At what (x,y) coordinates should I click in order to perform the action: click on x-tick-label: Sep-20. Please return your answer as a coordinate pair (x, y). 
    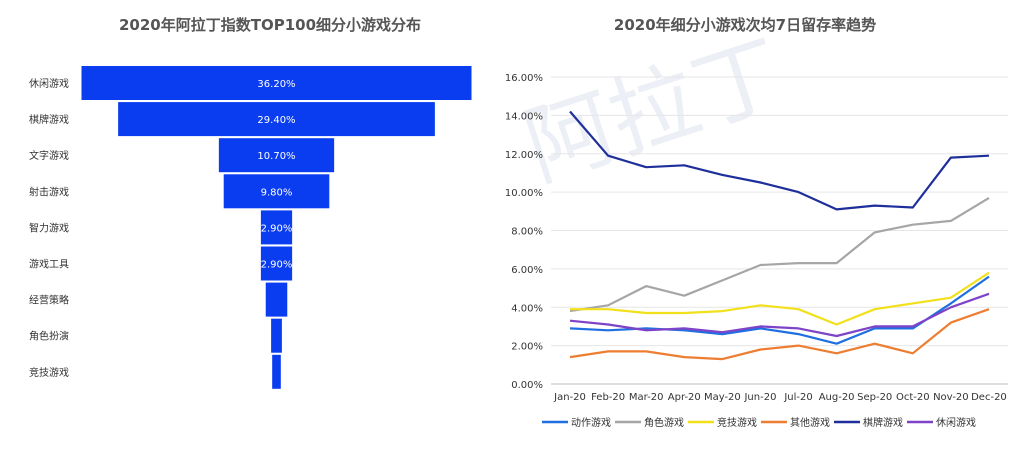
    Looking at the image, I should click on (874, 397).